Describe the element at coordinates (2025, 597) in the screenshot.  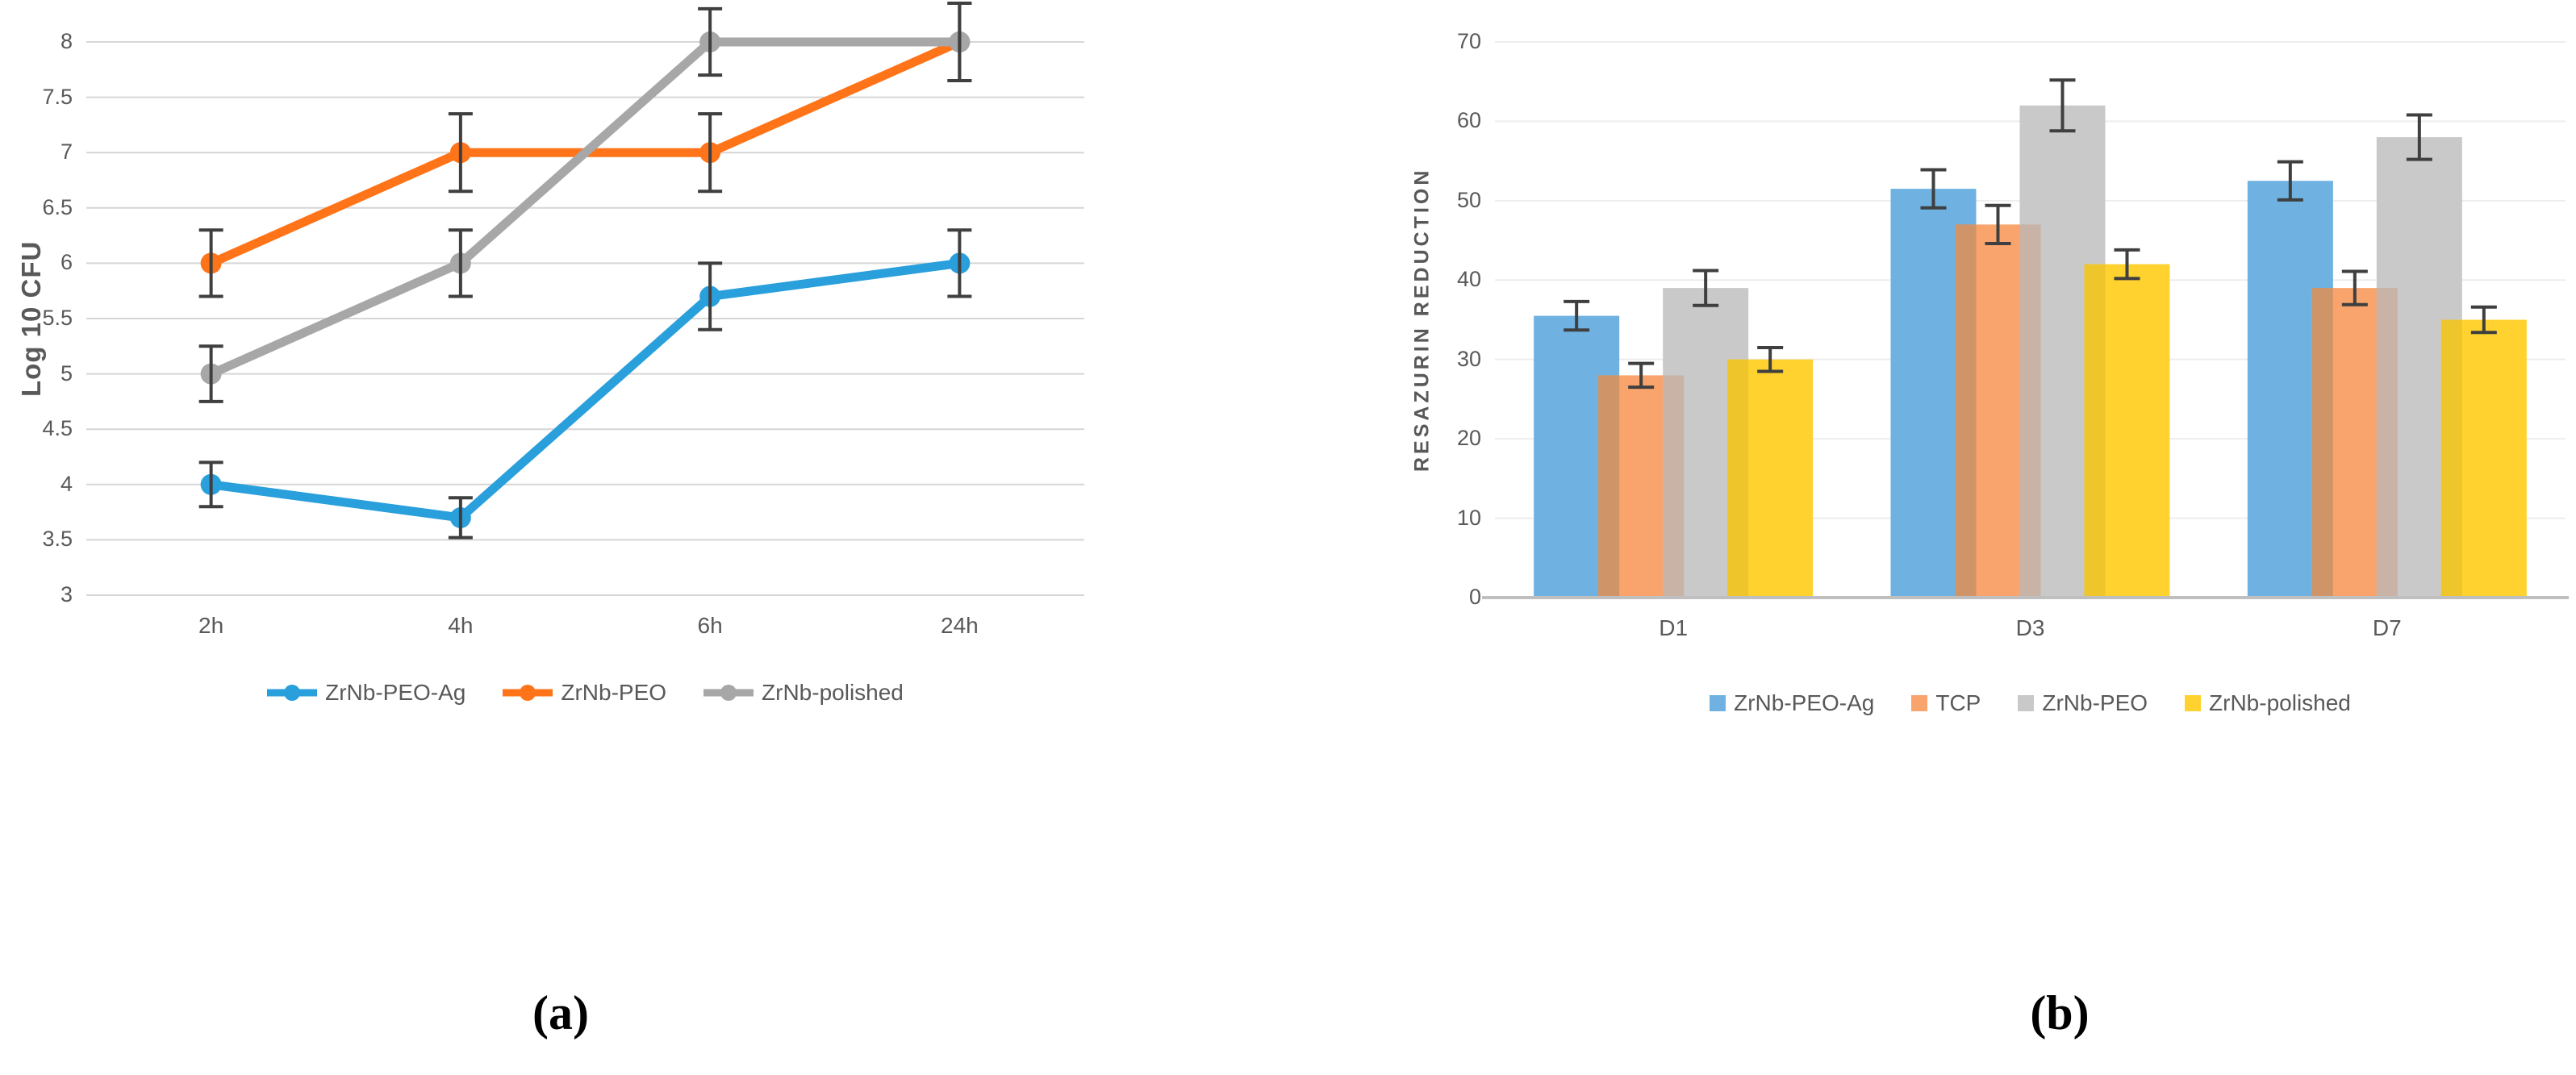
I see `x-axis-line` at that location.